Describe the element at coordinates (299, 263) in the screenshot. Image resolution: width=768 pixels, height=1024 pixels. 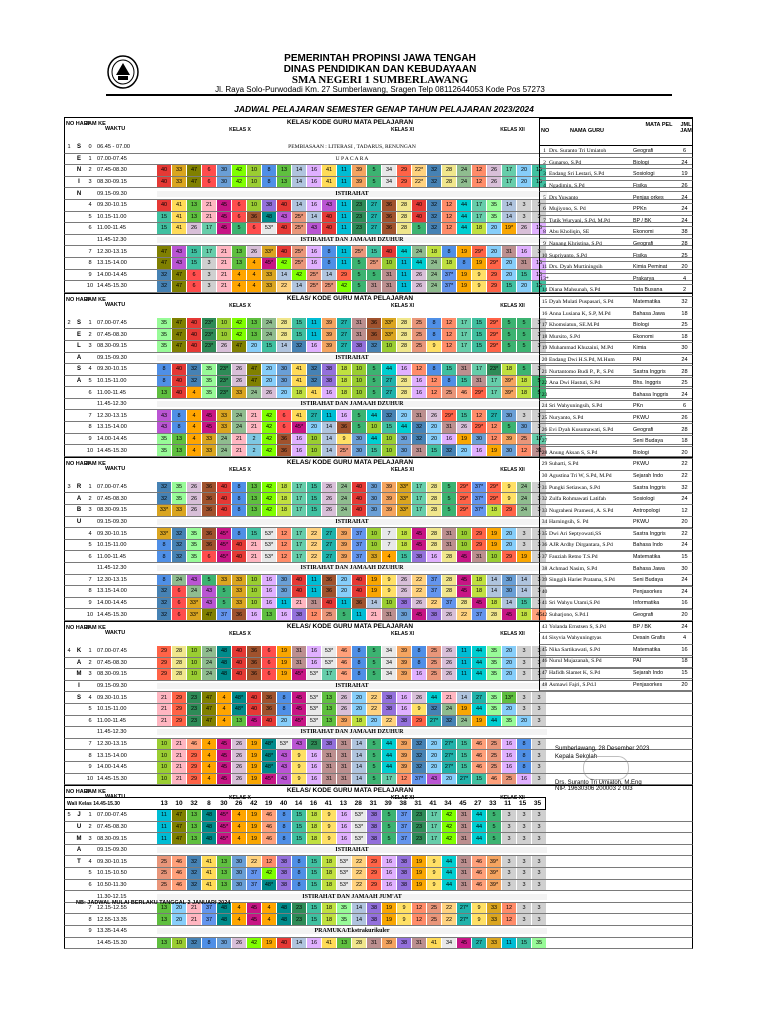
I see `teacher-code-cell: 25*` at that location.